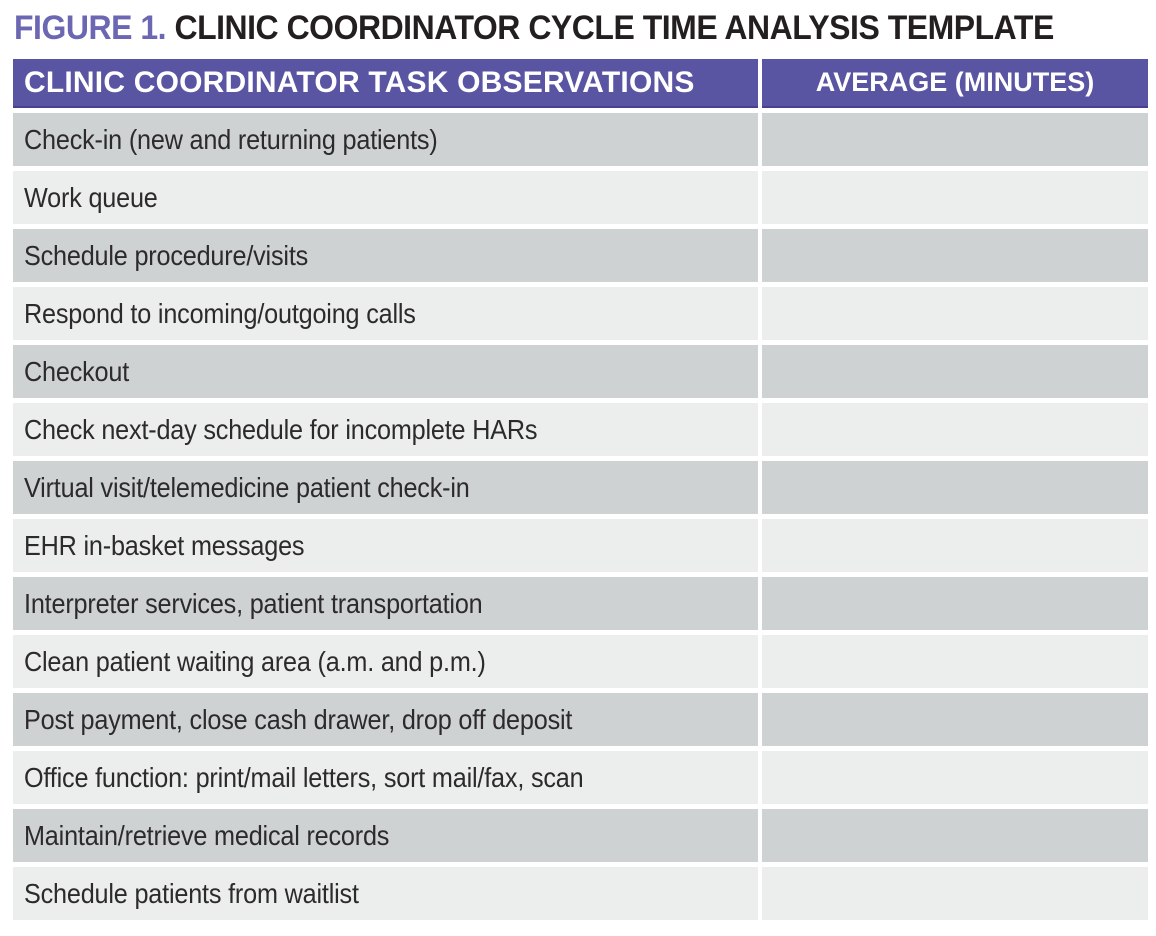  I want to click on figure-label: FIGURE 1., so click(90, 28).